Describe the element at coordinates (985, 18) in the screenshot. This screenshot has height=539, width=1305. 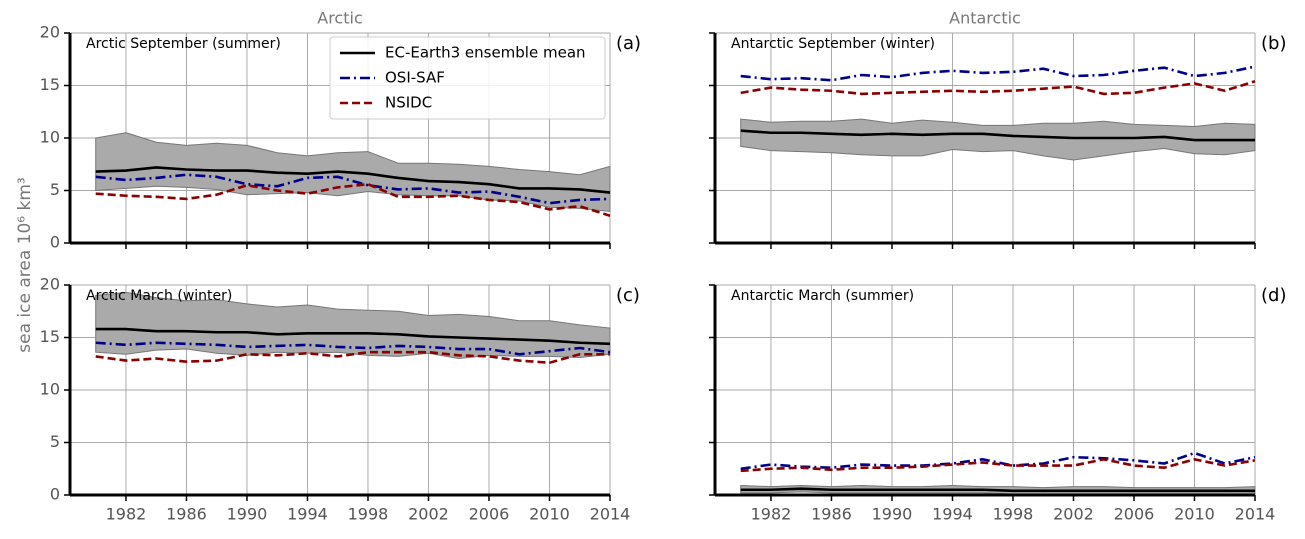
I see `panel-title: Antarctic` at that location.